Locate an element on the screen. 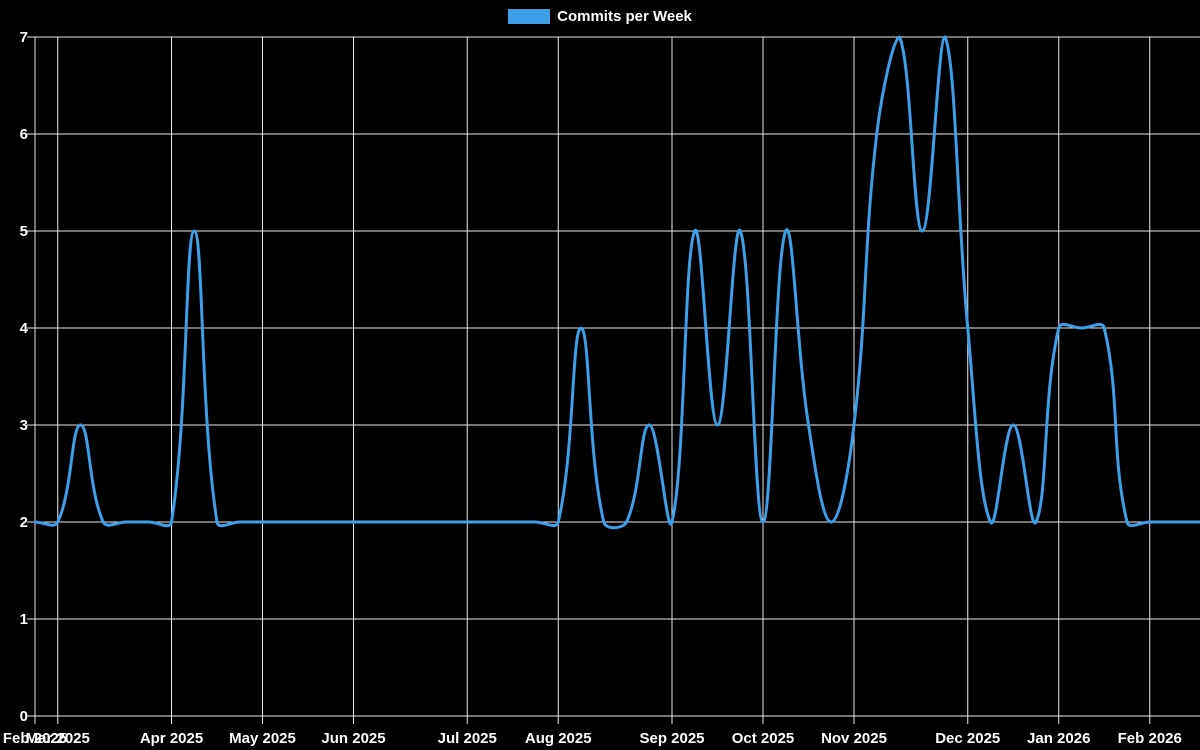  x-tick-label: Feb 2026 is located at coordinates (1150, 738).